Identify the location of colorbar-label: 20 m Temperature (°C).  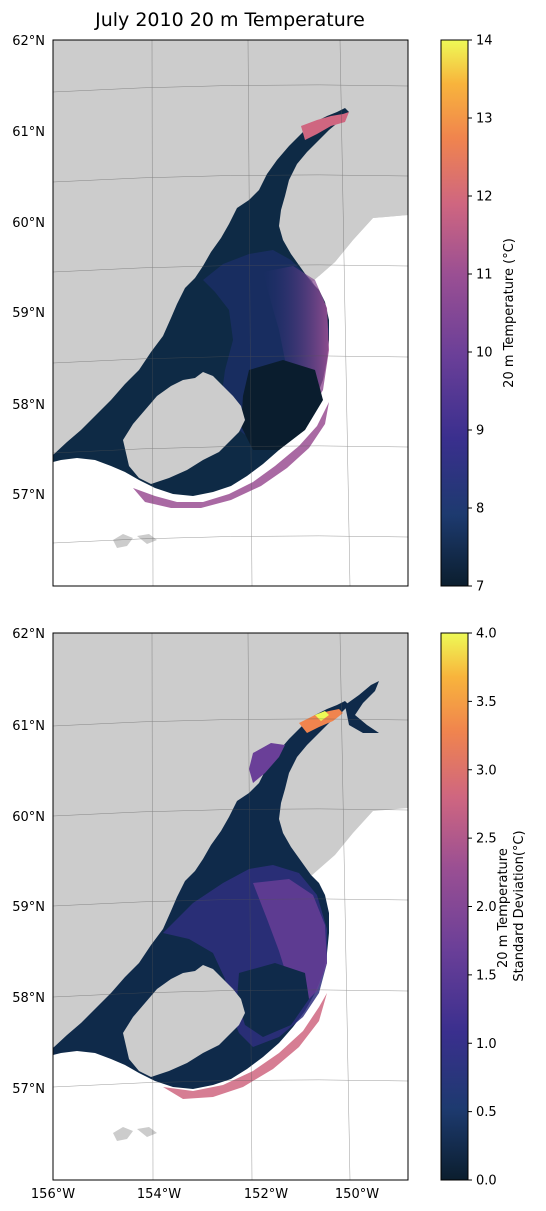
(509, 313).